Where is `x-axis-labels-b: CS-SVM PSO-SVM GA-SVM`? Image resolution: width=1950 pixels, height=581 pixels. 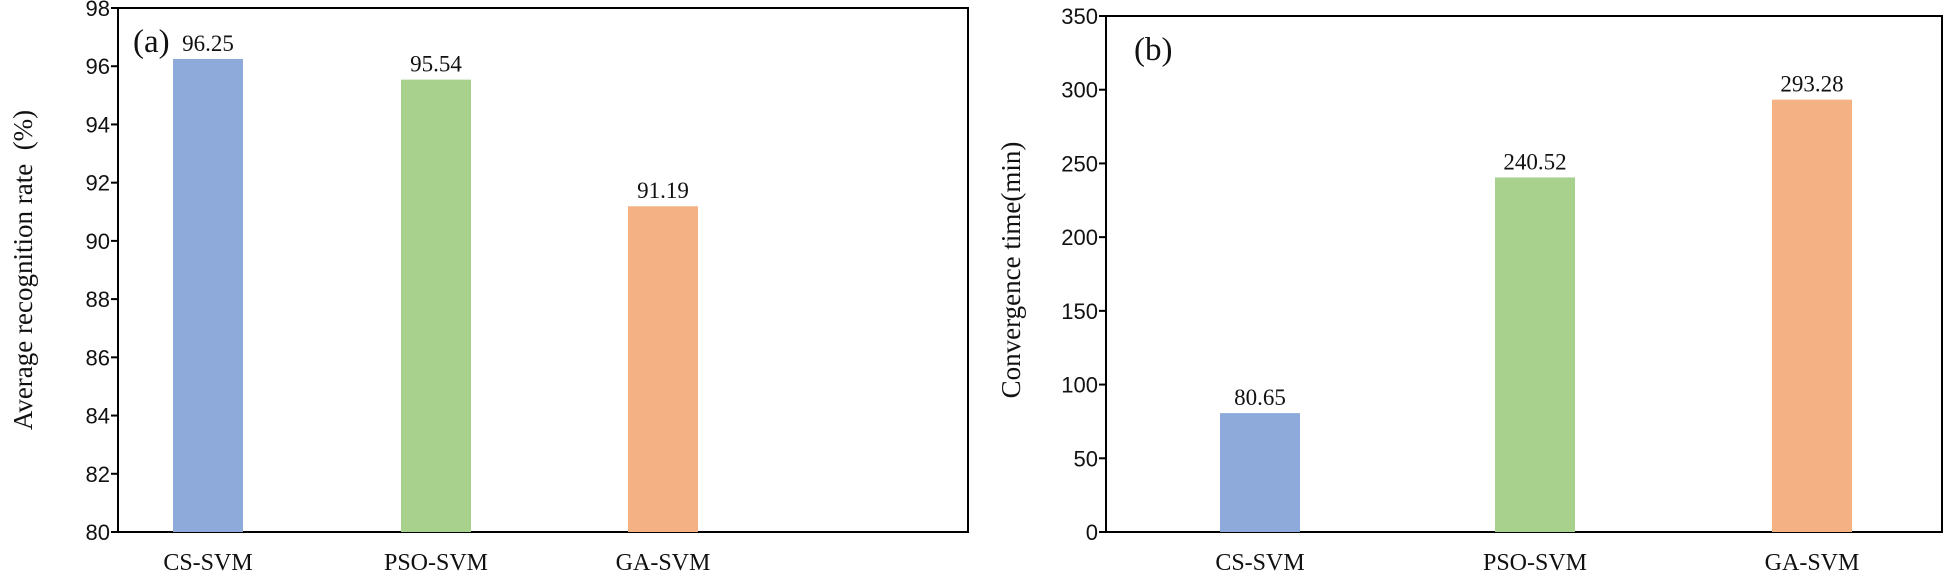 x-axis-labels-b: CS-SVM PSO-SVM GA-SVM is located at coordinates (1537, 563).